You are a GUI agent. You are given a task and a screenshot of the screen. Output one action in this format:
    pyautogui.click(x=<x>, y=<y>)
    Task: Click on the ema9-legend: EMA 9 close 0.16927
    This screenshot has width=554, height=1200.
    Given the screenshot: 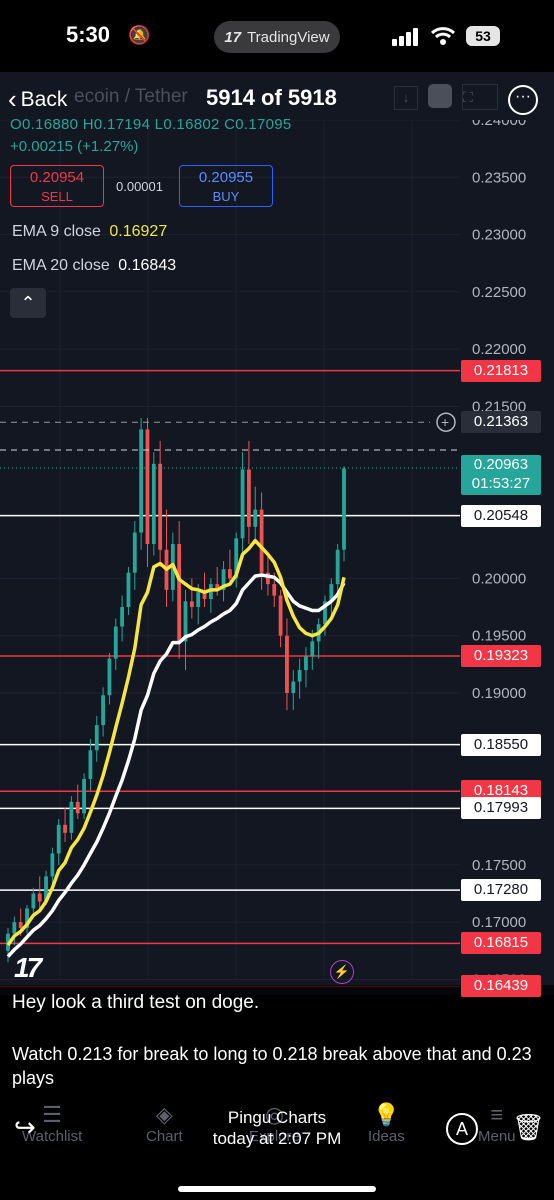 What is the action you would take?
    pyautogui.click(x=89, y=232)
    